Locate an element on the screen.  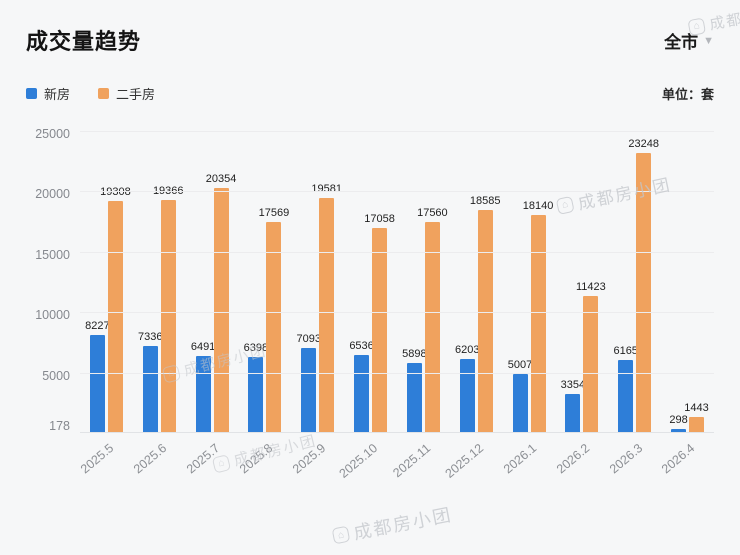
bar-group: 5898 17560 is located at coordinates (423, 282).